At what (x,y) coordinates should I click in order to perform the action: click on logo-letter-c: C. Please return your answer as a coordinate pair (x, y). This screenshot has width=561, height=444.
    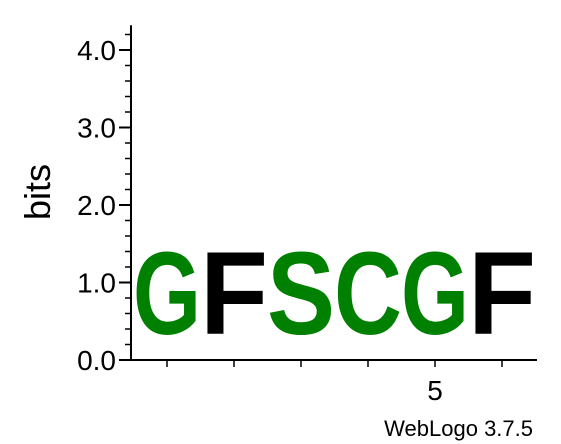
    Looking at the image, I should click on (368, 293).